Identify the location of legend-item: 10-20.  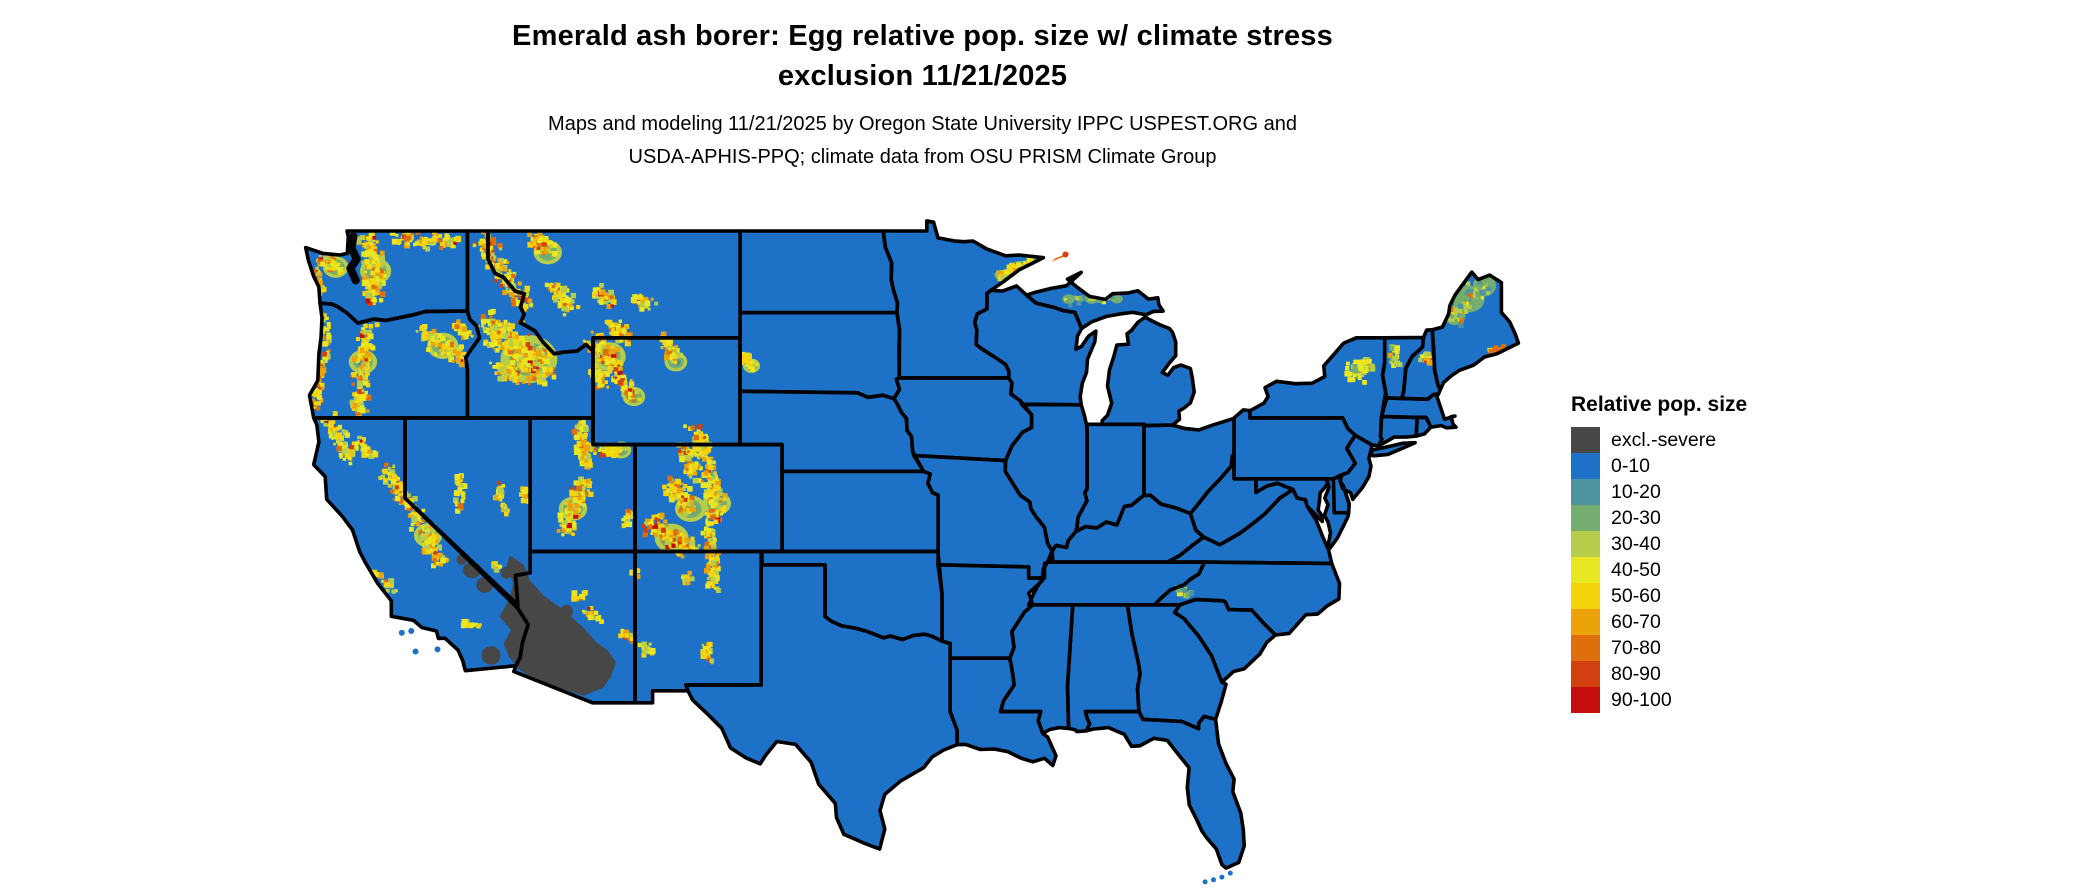
(1659, 492).